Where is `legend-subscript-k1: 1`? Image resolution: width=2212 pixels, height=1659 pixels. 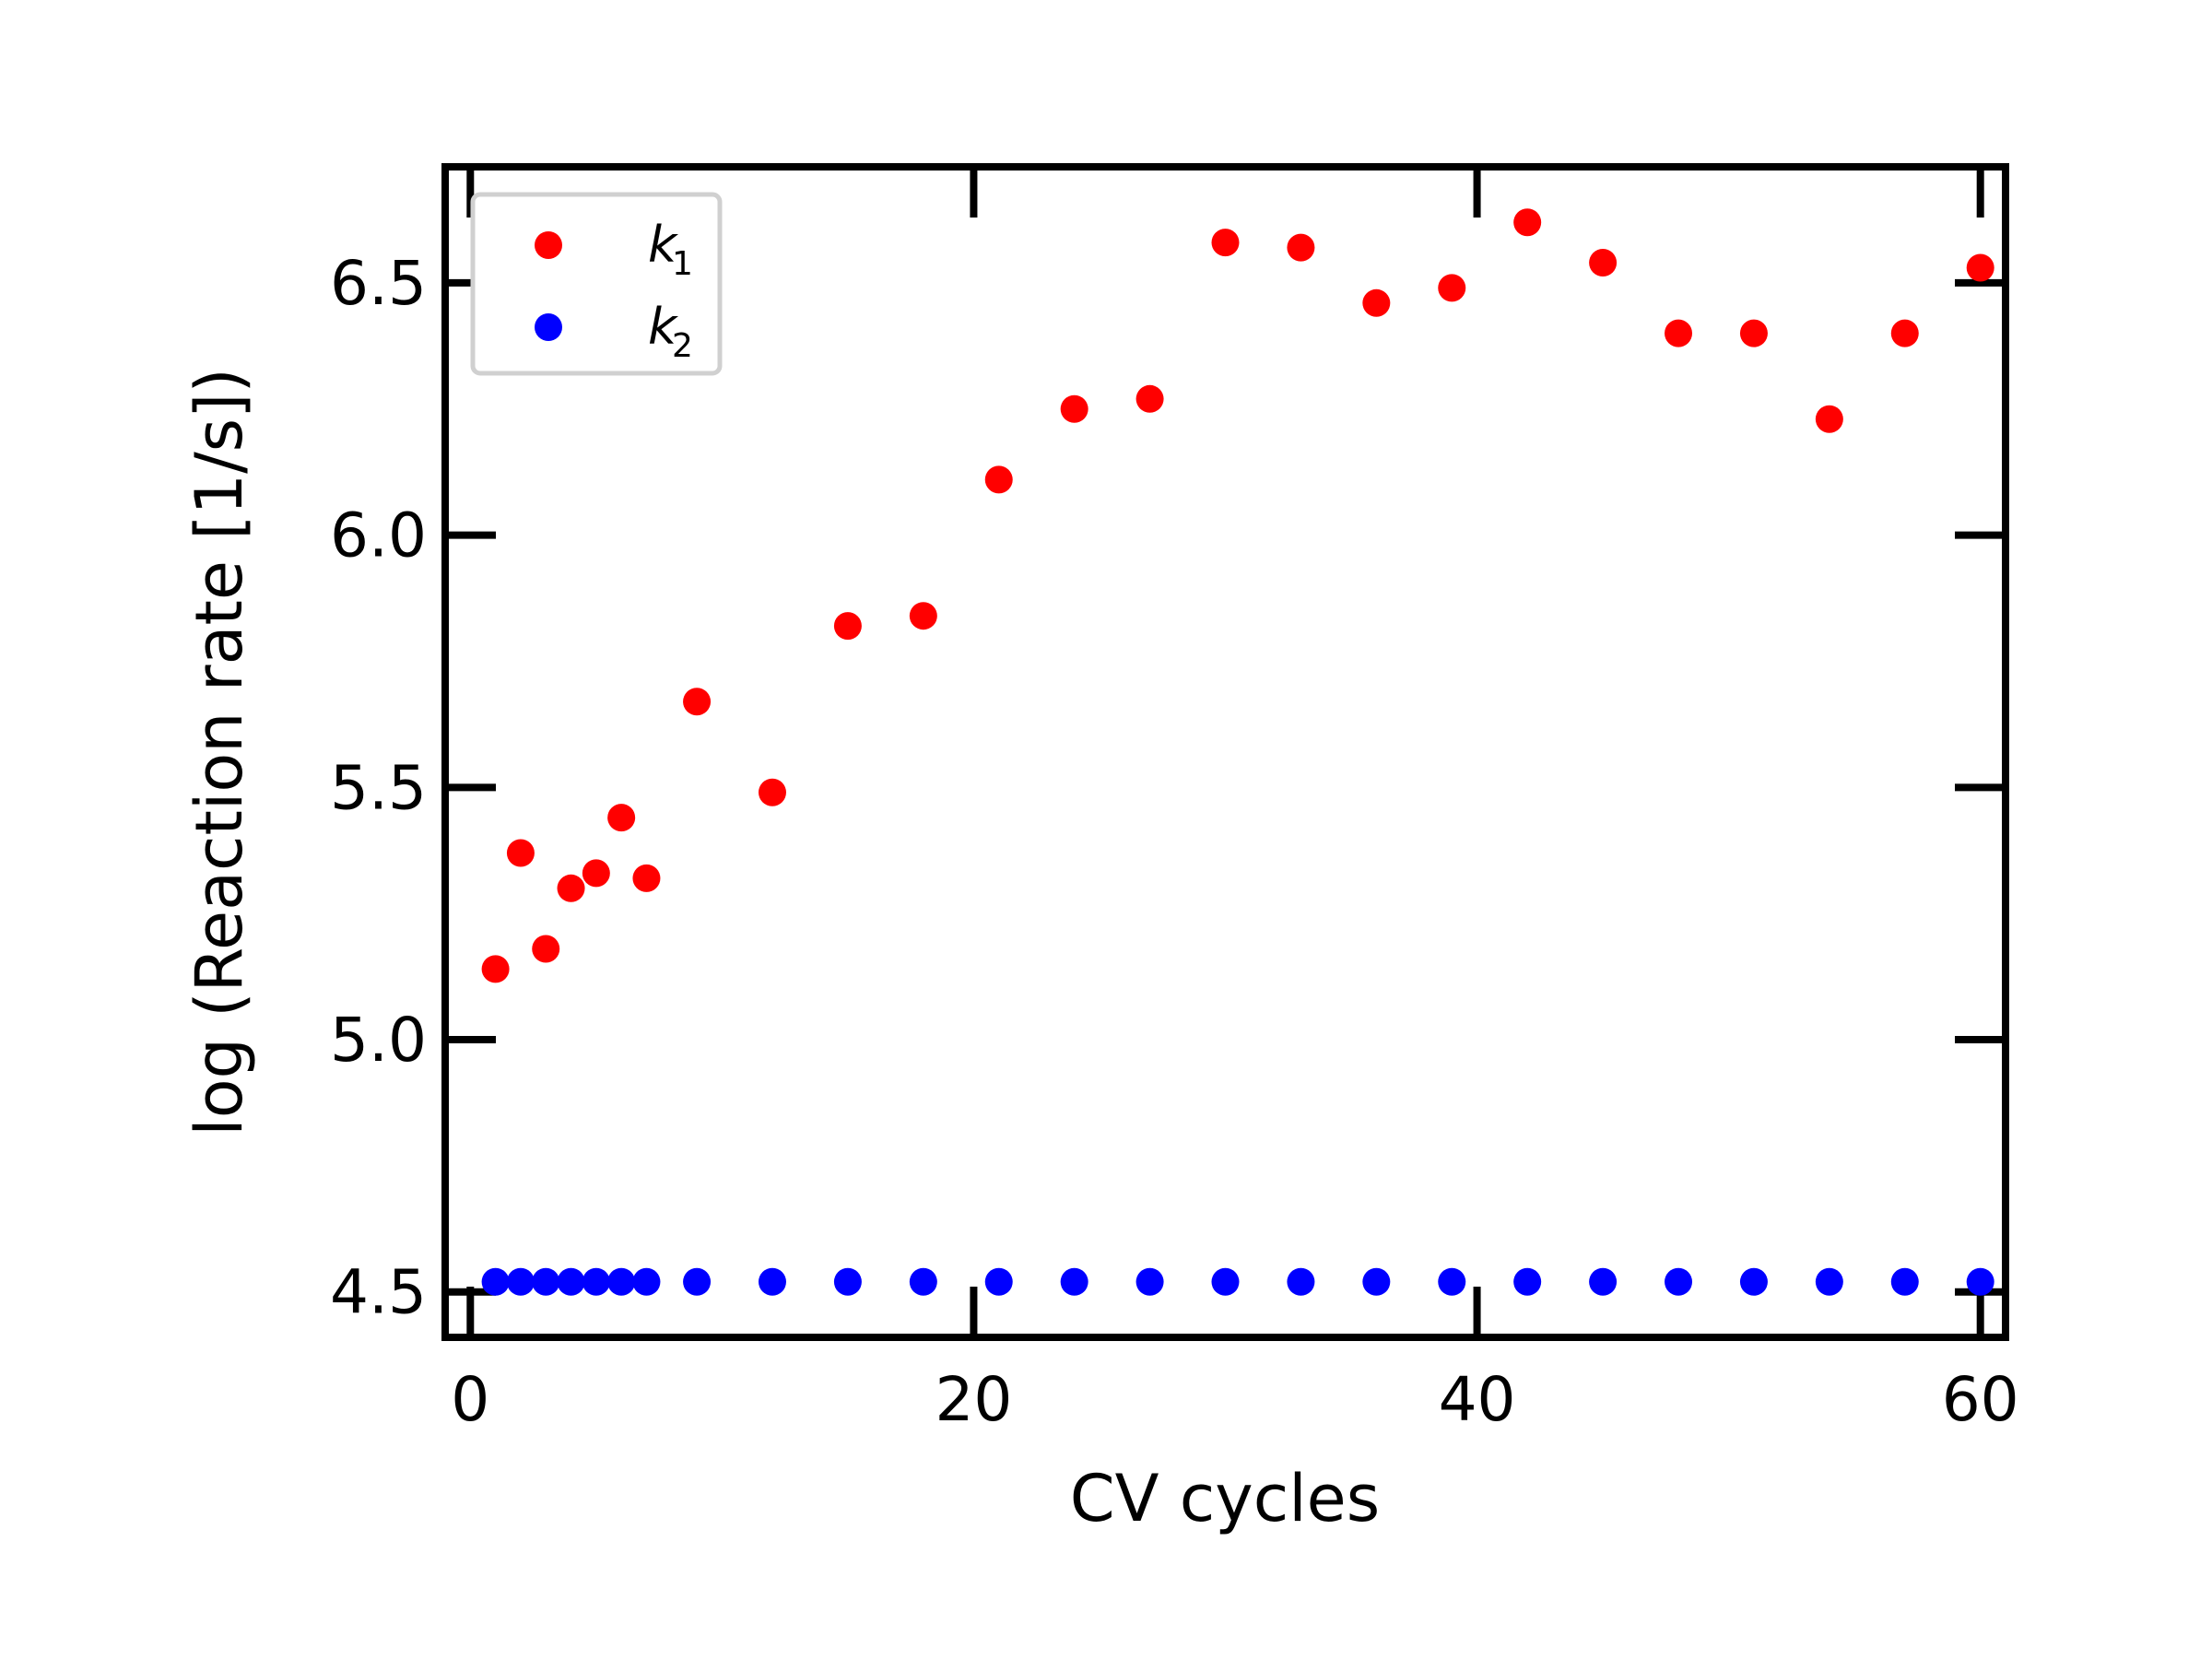
legend-subscript-k1: 1 is located at coordinates (682, 264).